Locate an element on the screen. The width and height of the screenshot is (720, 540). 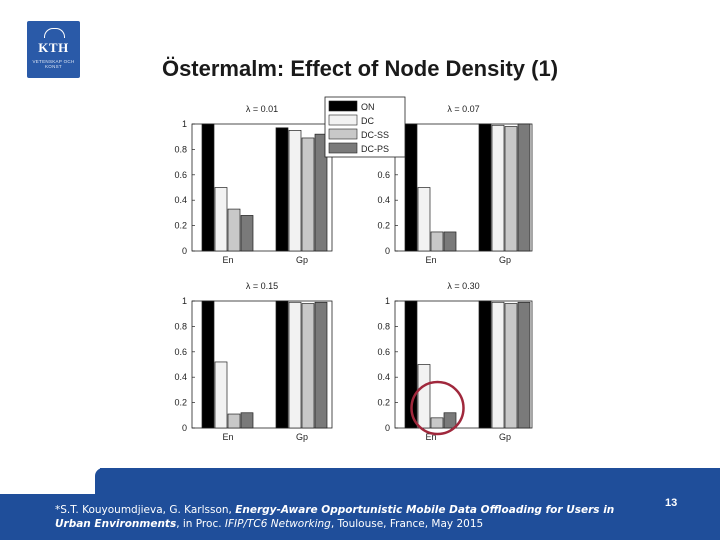
legend-label: DC-PS is located at coordinates (375, 149).